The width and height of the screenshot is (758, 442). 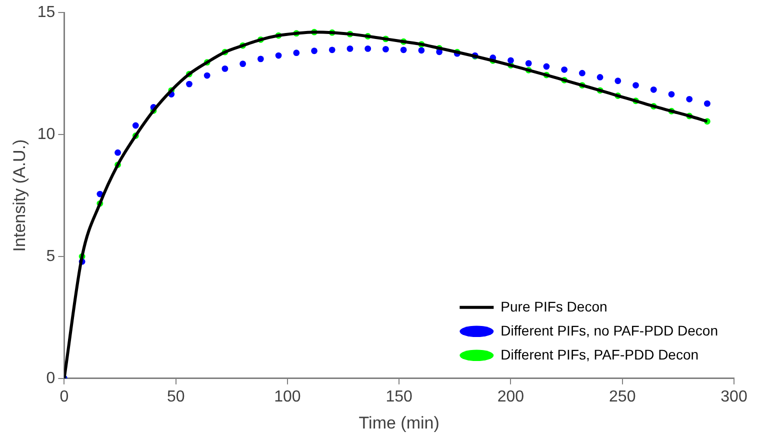 I want to click on legend-label: Different PIFs, no PAF-PDD Decon, so click(x=609, y=330).